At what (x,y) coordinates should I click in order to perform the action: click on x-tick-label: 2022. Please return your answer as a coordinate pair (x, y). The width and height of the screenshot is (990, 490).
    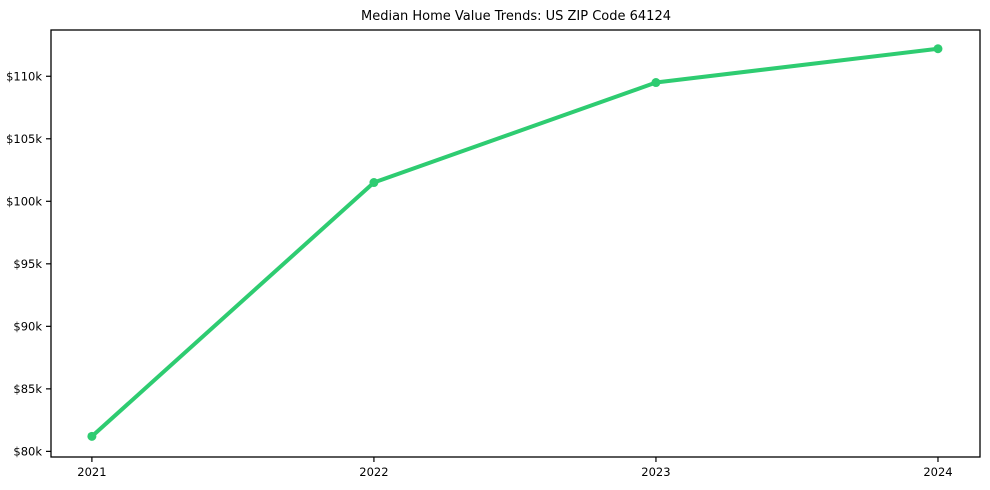
    Looking at the image, I should click on (373, 472).